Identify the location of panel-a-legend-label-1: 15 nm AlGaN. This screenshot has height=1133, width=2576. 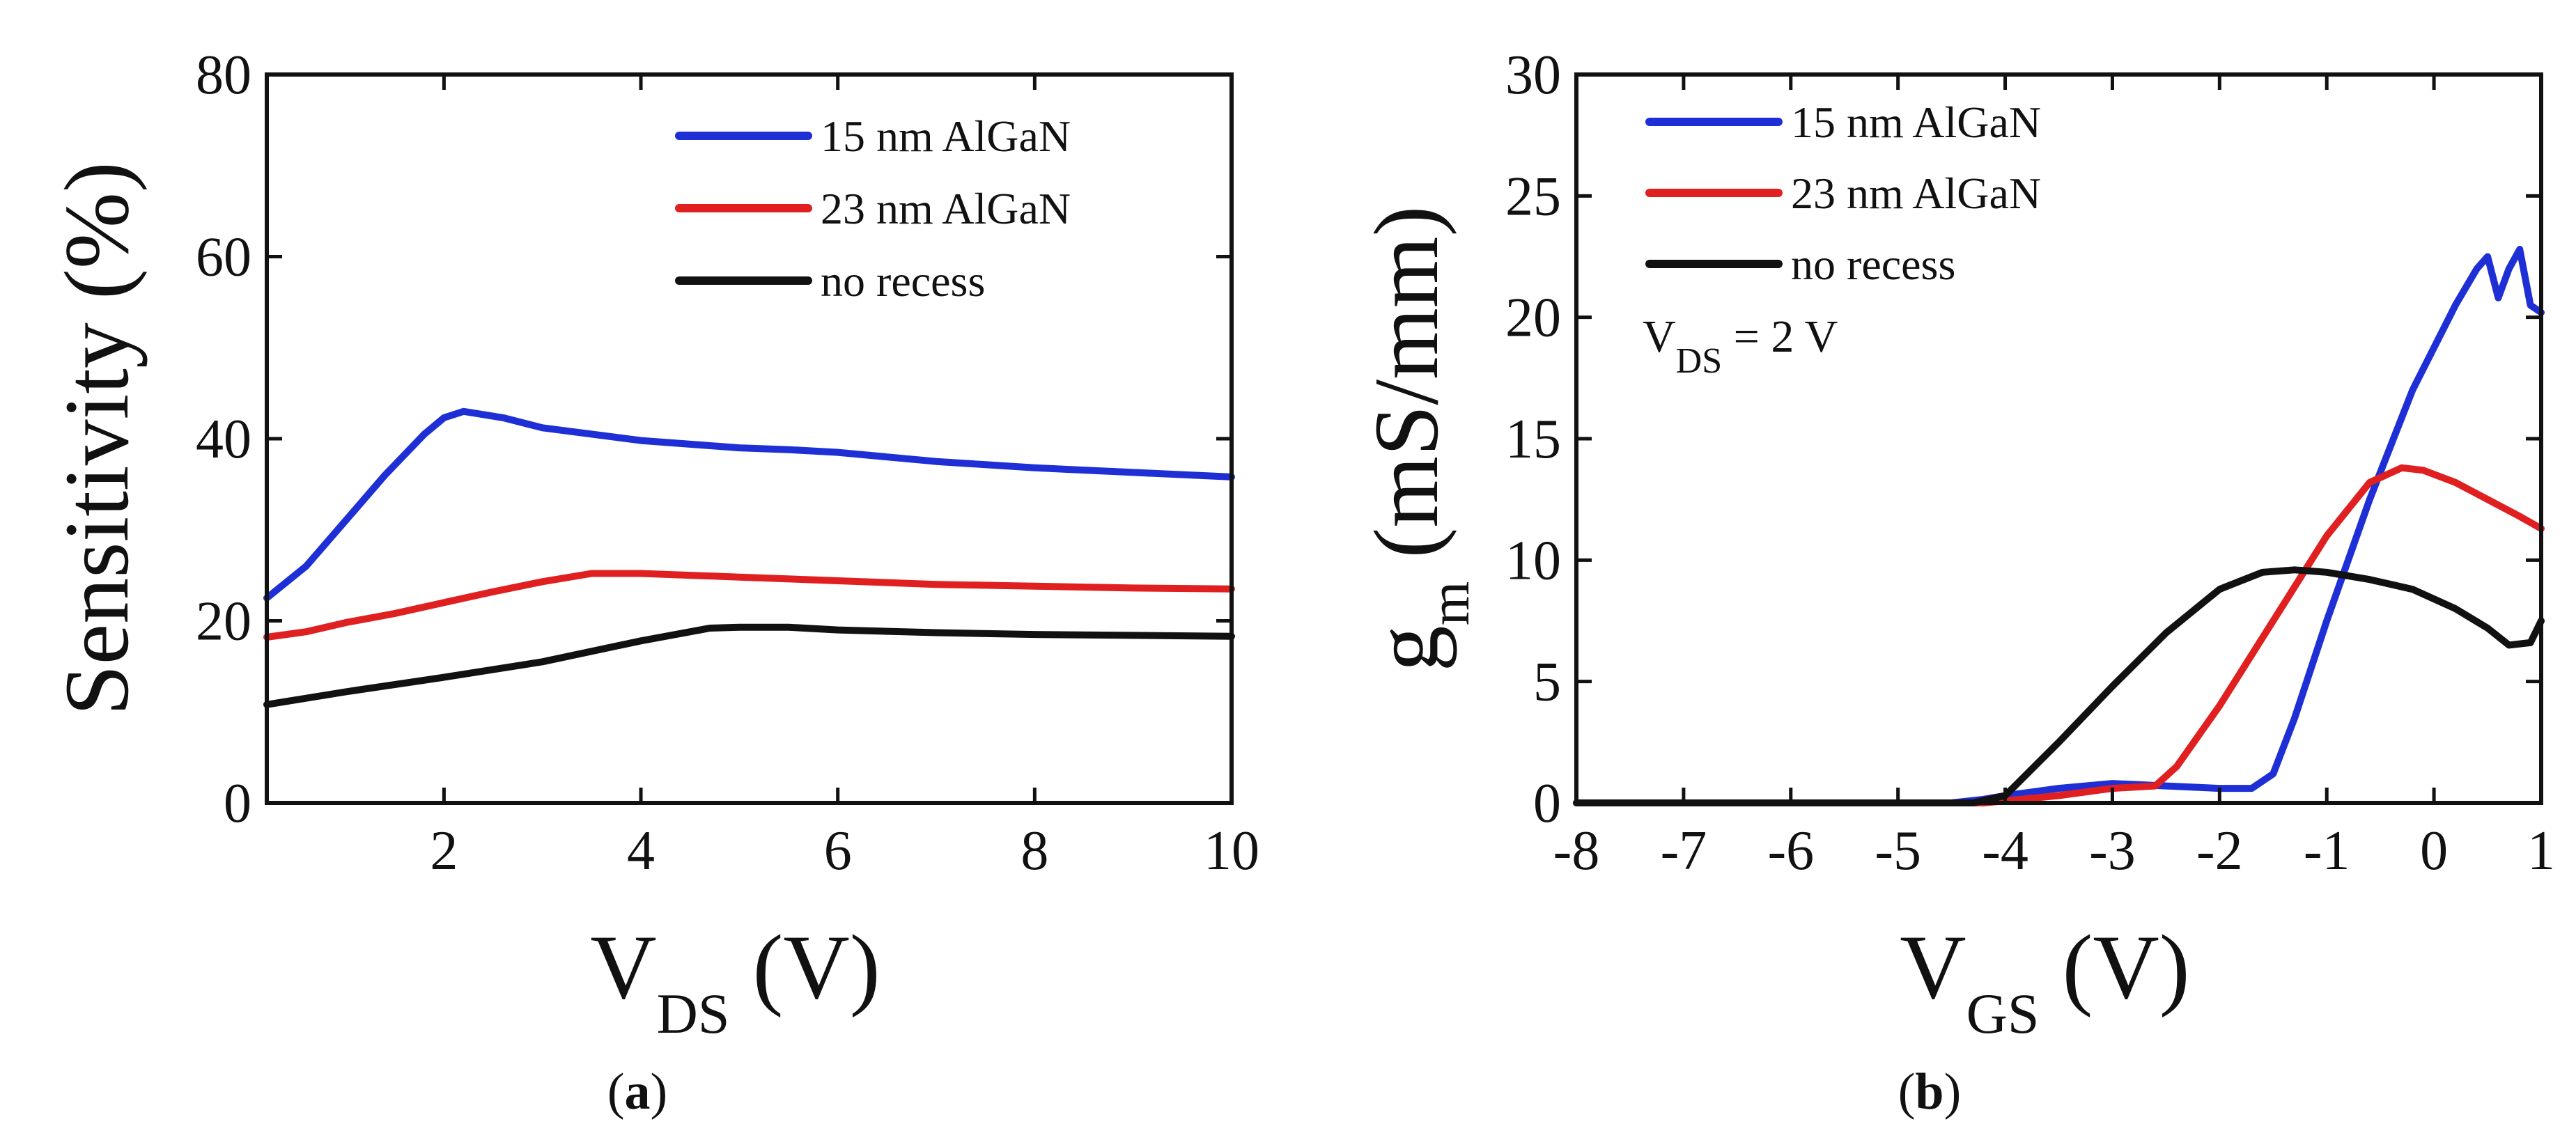
(946, 136).